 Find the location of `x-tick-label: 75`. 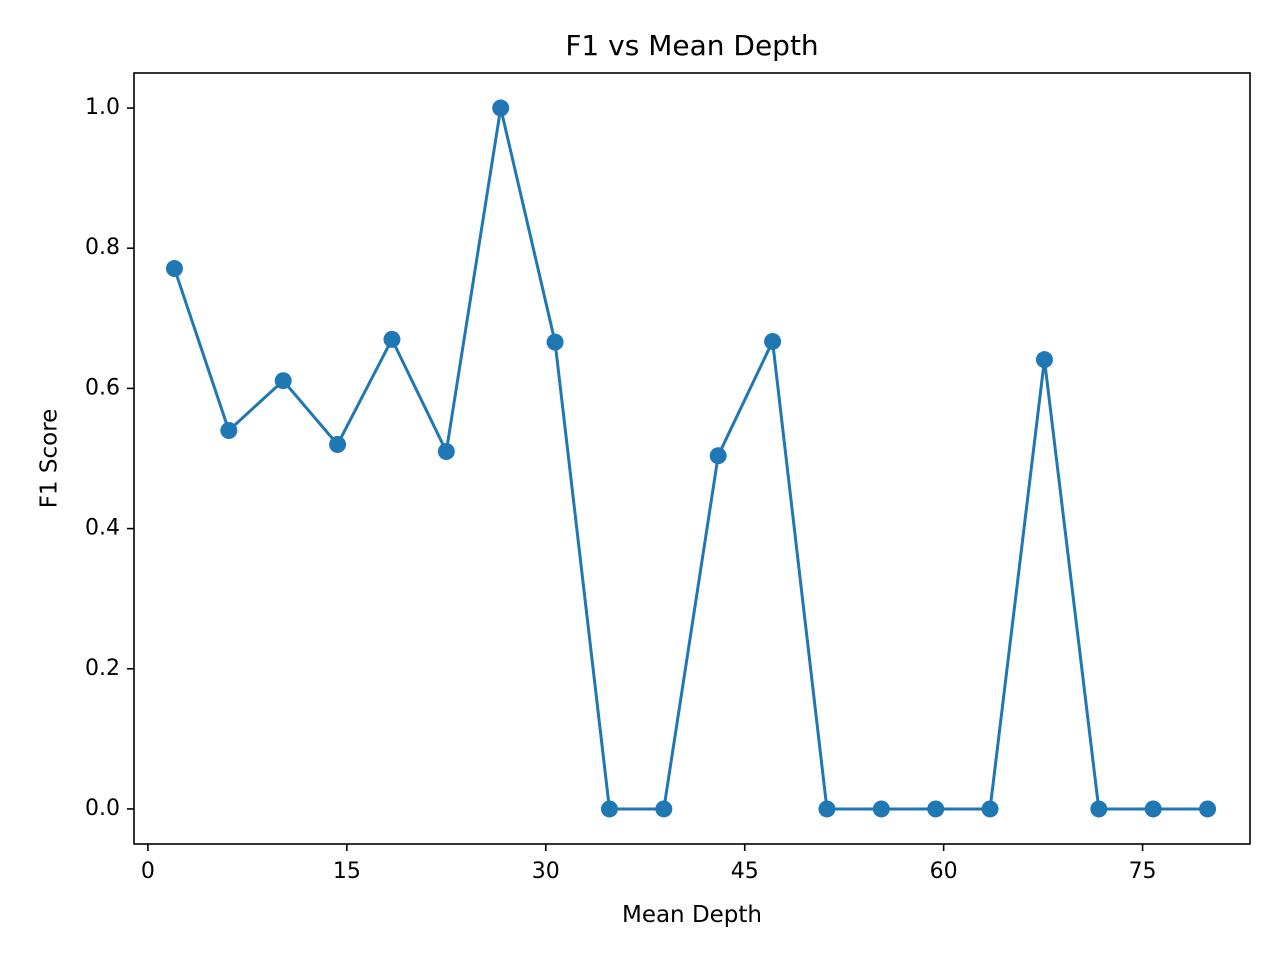

x-tick-label: 75 is located at coordinates (1143, 871).